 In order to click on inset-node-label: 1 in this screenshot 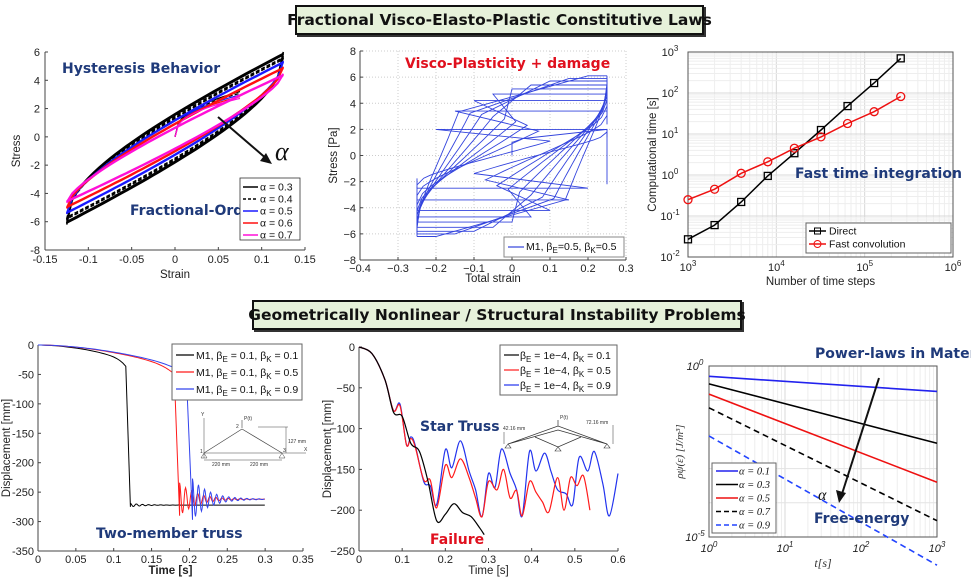, I will do `click(201, 452)`.